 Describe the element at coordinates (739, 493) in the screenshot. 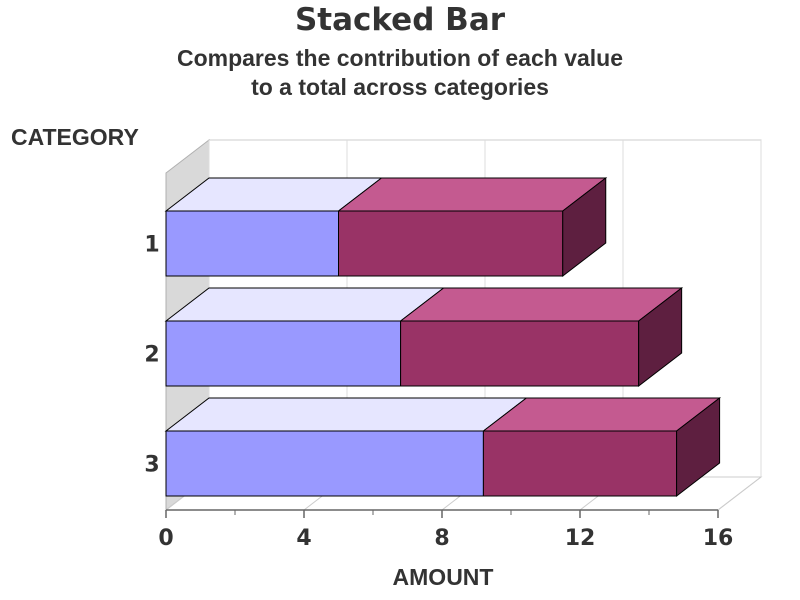

I see `floor-grid-line` at that location.